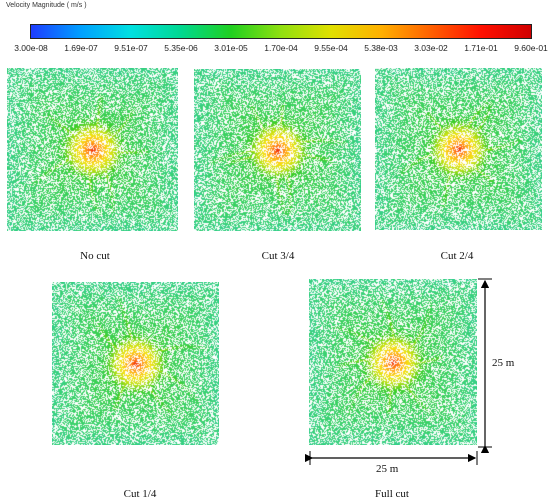  Describe the element at coordinates (387, 469) in the screenshot. I see `width-label: 25 m` at that location.